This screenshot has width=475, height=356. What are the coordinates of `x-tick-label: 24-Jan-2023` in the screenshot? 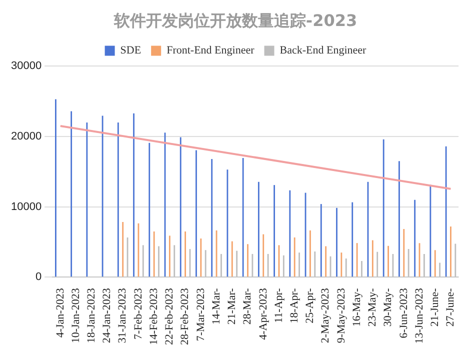 It's located at (107, 316).